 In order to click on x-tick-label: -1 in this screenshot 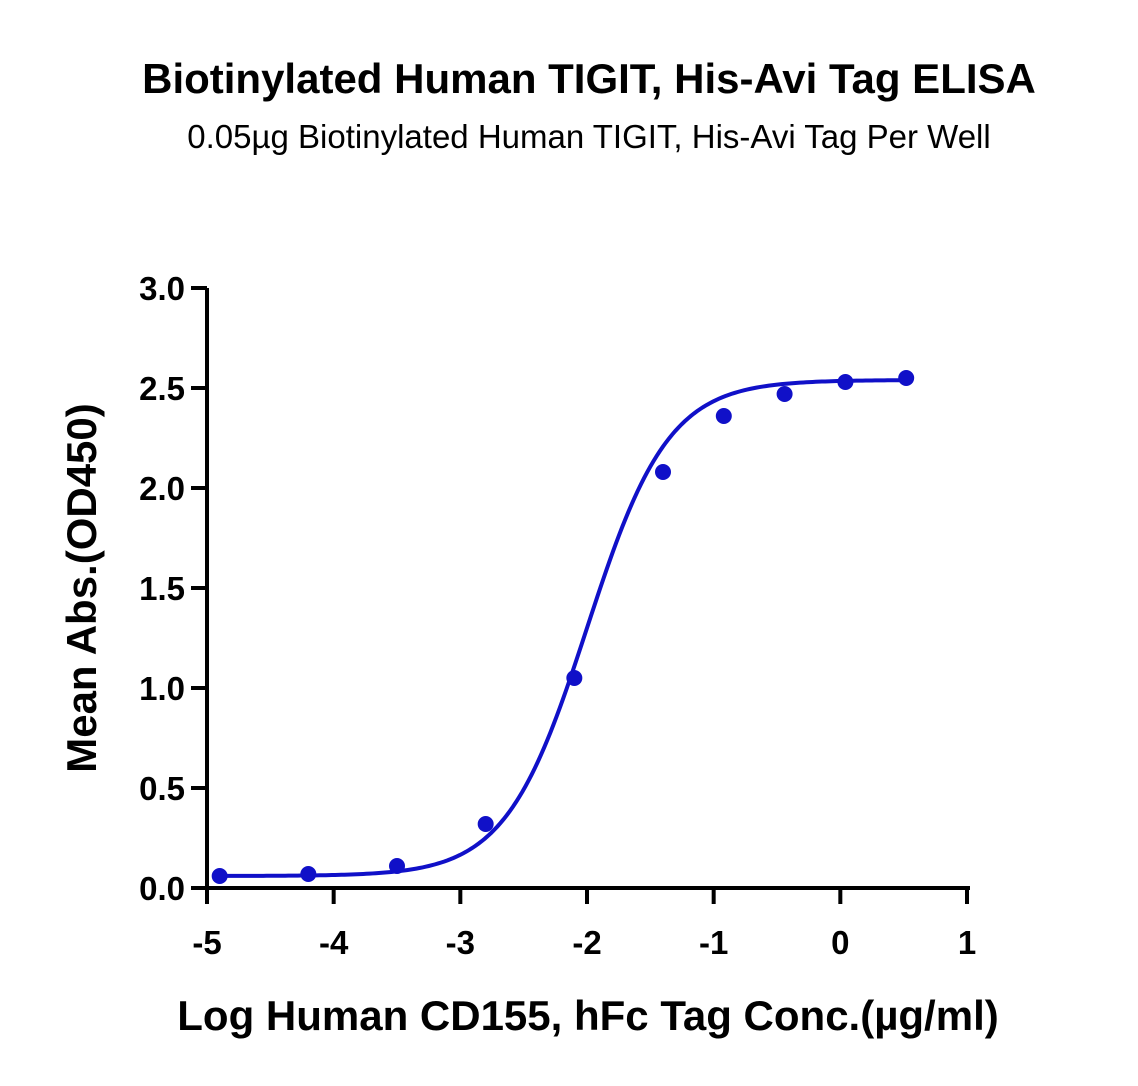, I will do `click(713, 942)`.